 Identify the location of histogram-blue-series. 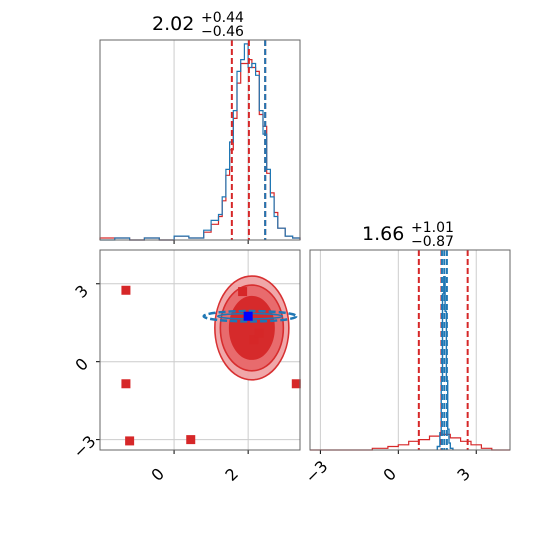
(200, 142).